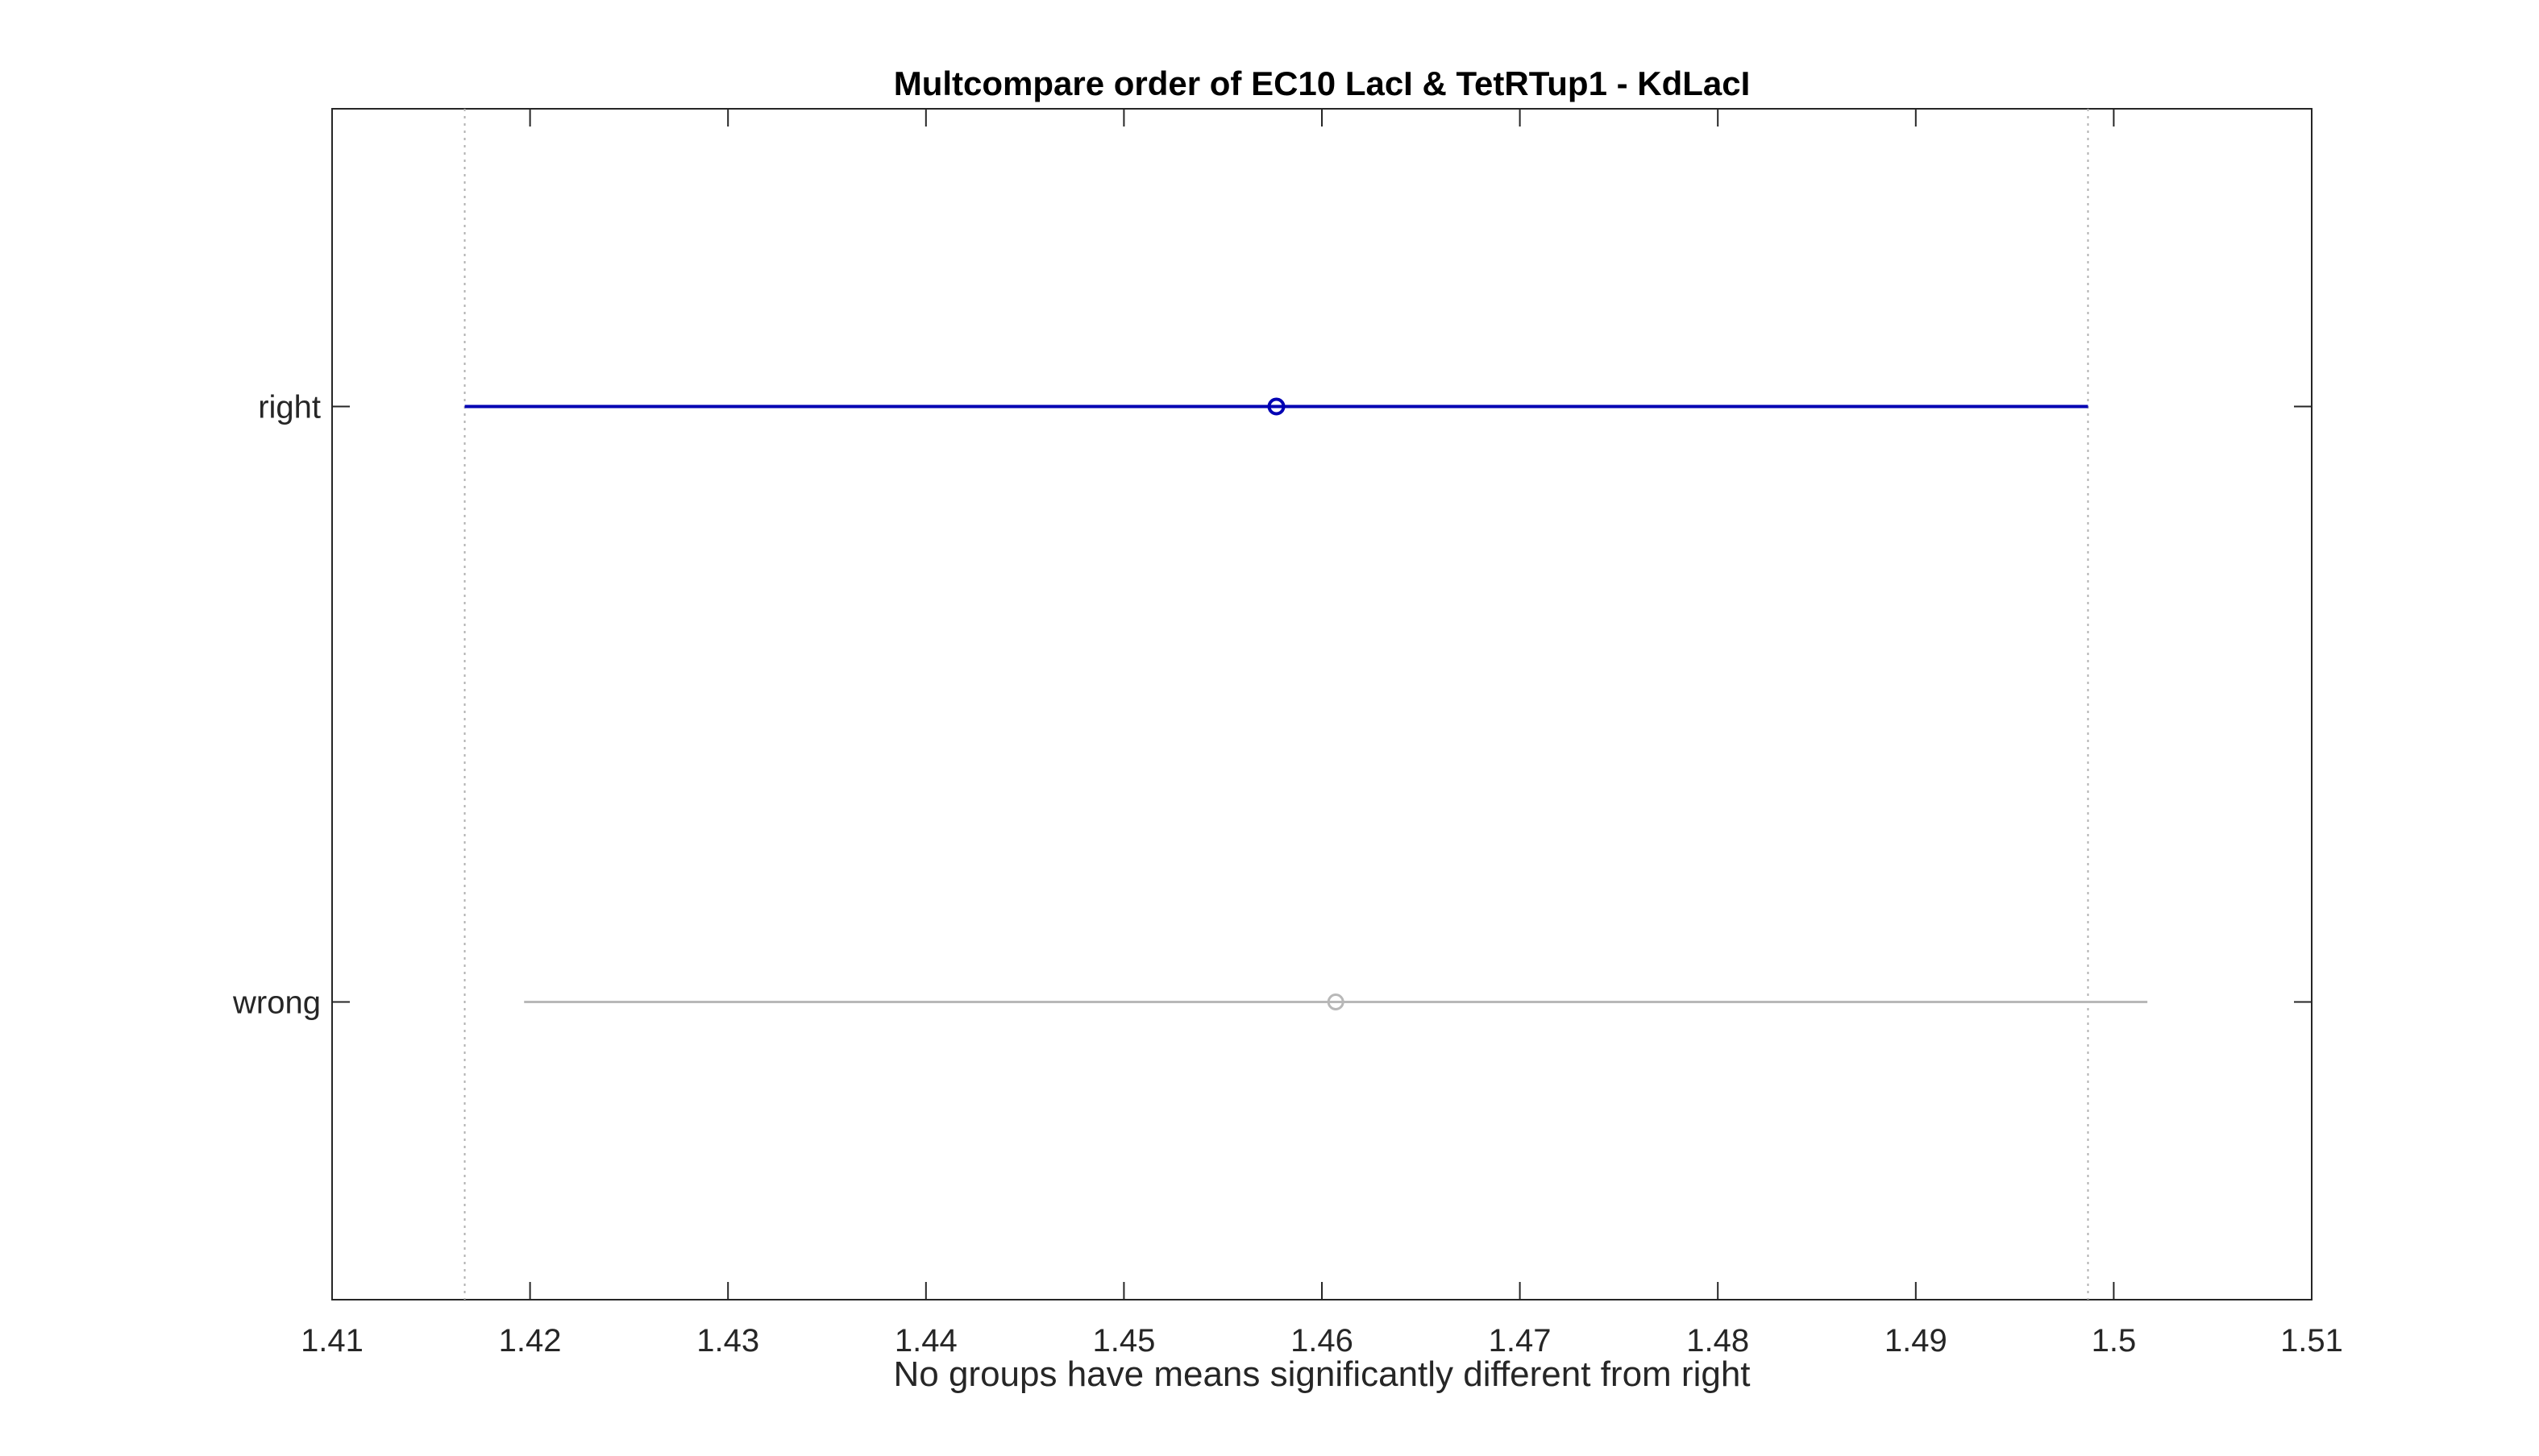 This screenshot has height=1456, width=2539. I want to click on x-tick-label: 1.45, so click(1123, 1341).